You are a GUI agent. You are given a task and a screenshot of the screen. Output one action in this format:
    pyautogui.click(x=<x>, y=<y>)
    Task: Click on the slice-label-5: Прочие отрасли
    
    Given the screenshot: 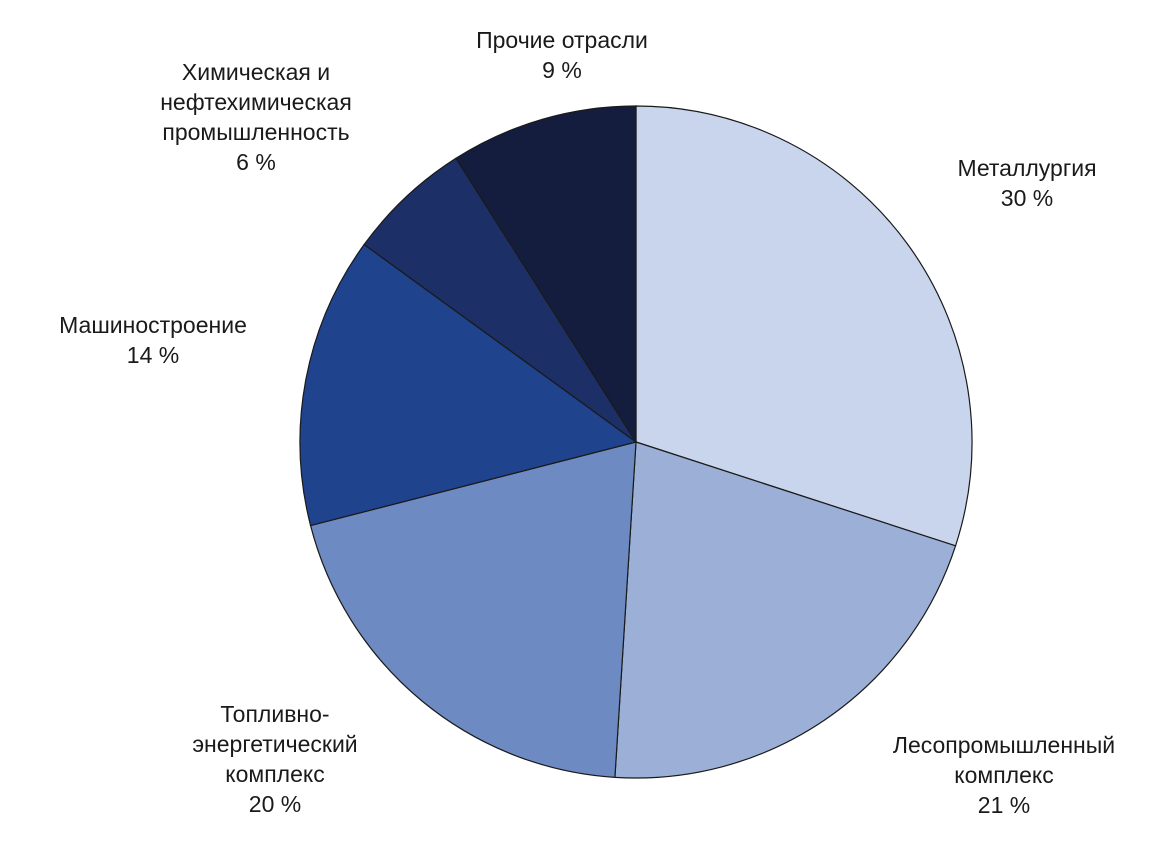 What is the action you would take?
    pyautogui.click(x=562, y=40)
    